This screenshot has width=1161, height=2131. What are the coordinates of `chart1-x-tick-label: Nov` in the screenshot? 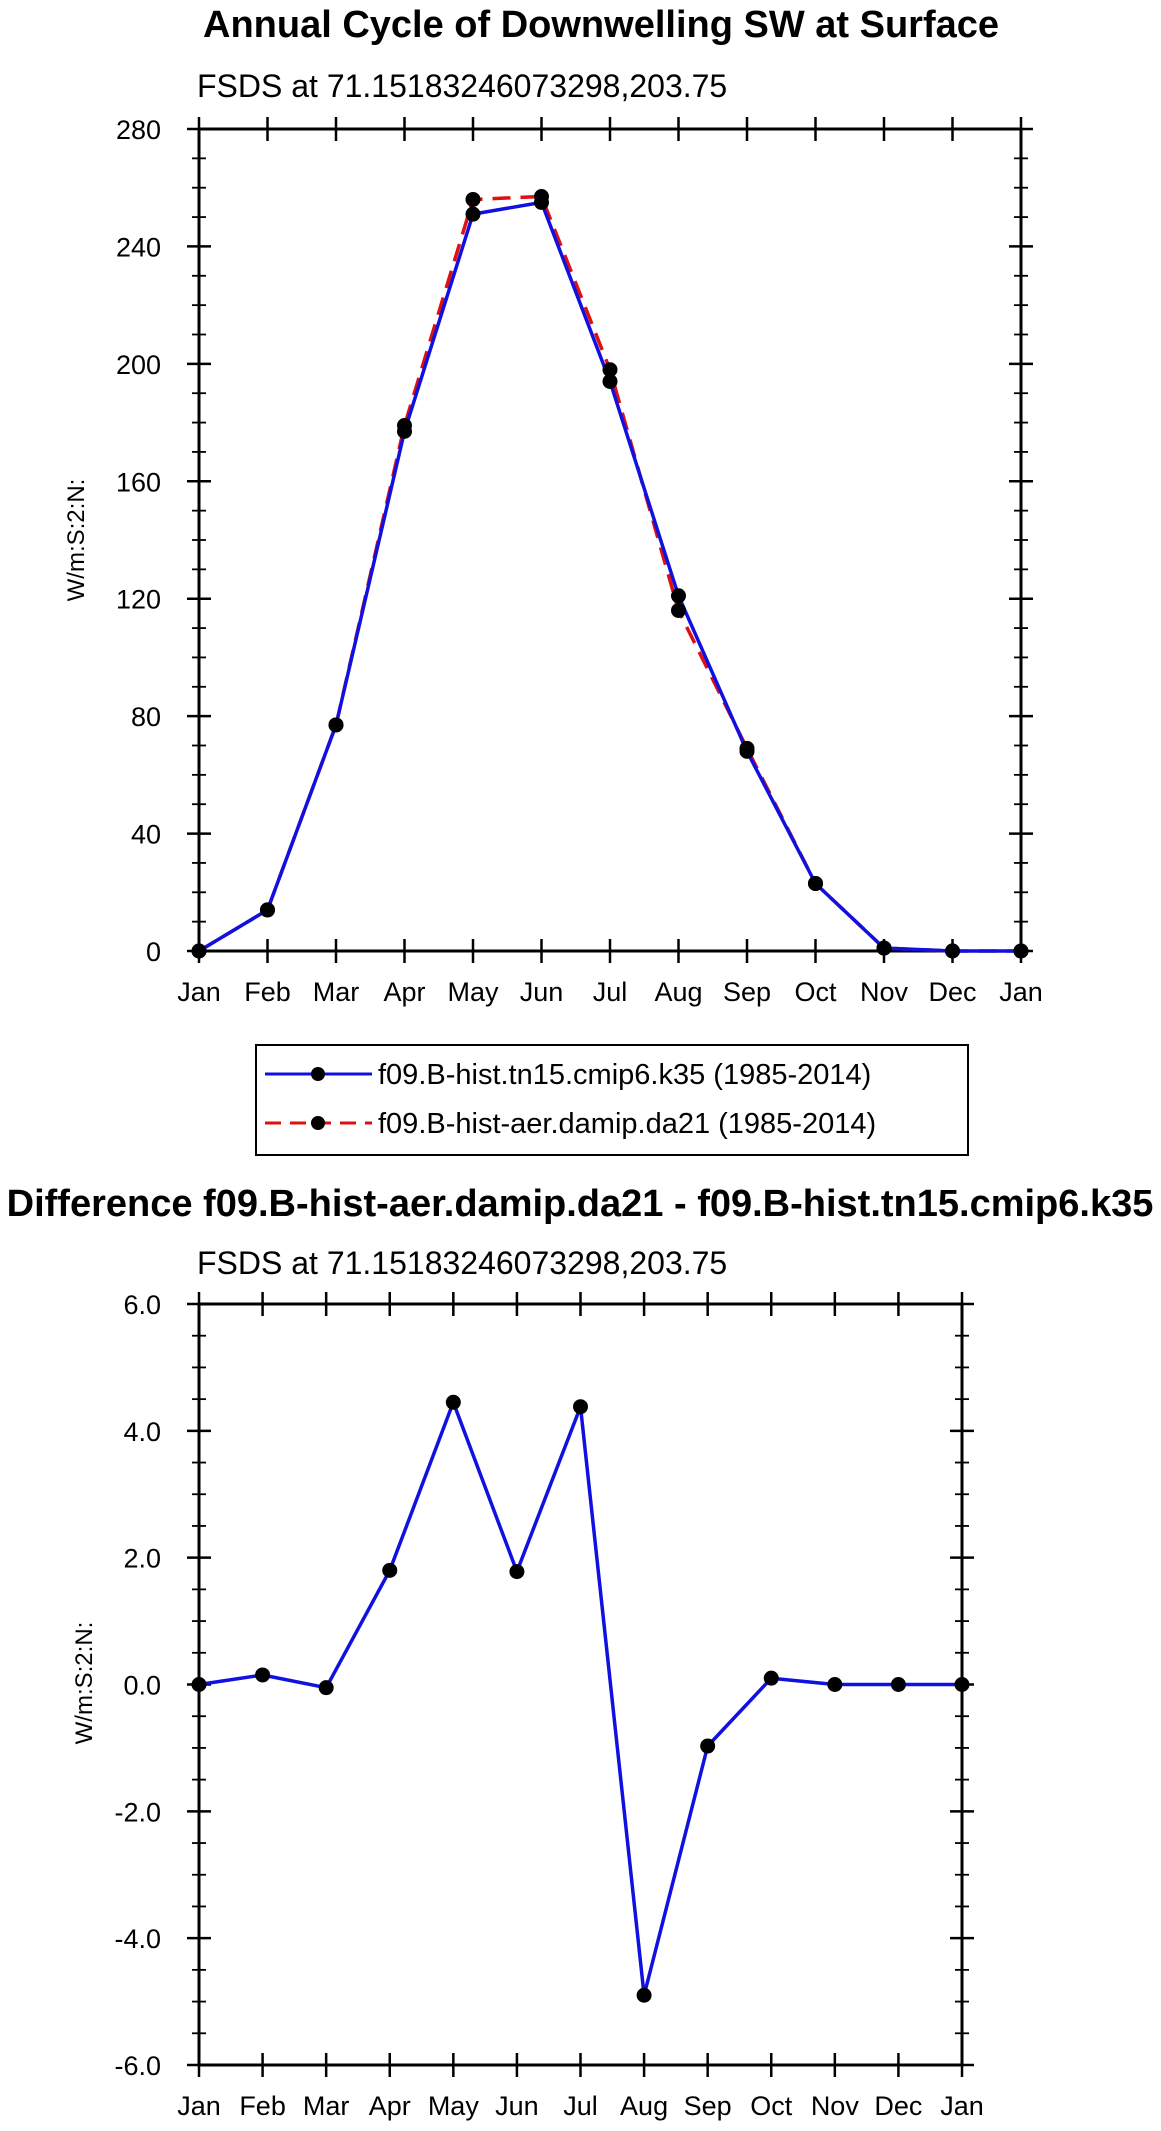 It's located at (884, 992).